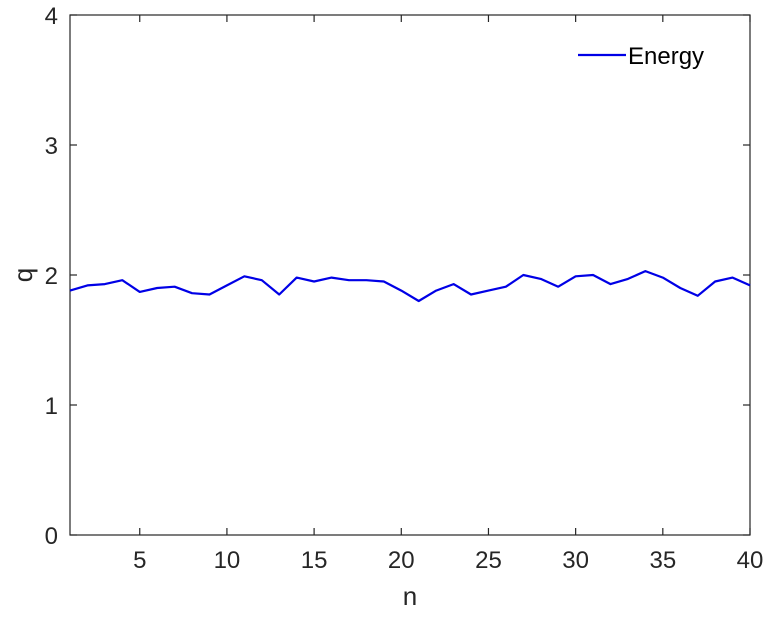  Describe the element at coordinates (401, 560) in the screenshot. I see `x-tick-label: 20` at that location.